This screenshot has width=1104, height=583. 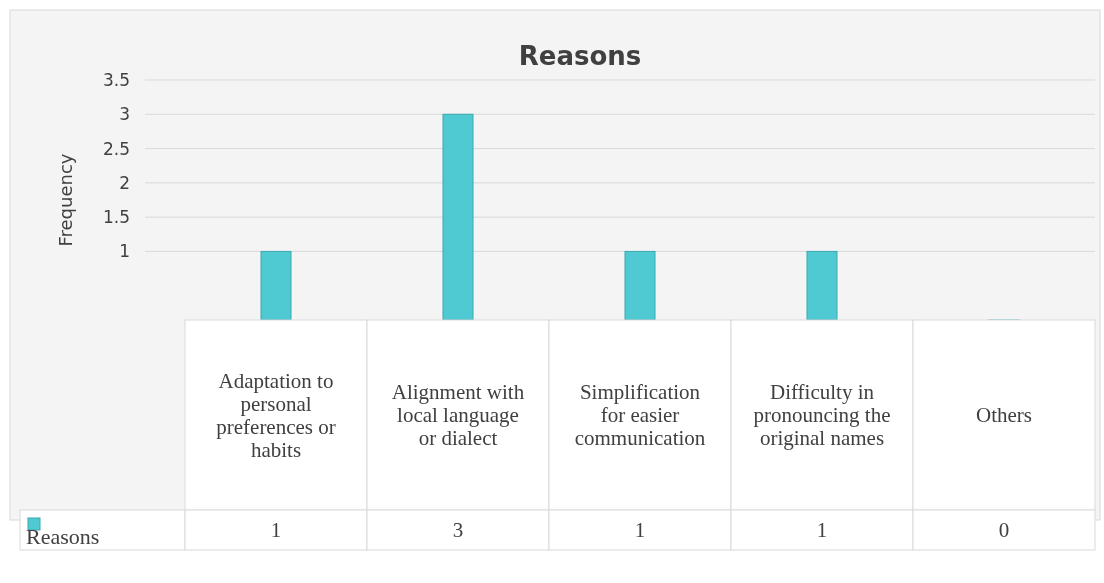 I want to click on data-label: 3, so click(x=458, y=530).